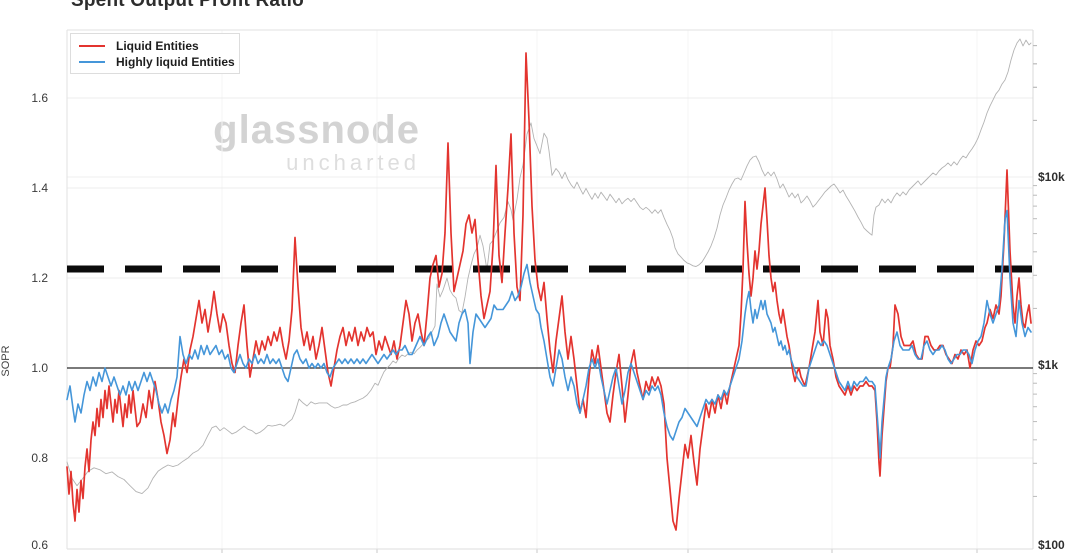 Image resolution: width=1080 pixels, height=553 pixels. I want to click on legend-item-liquid-entities: Liquid Entities, so click(155, 46).